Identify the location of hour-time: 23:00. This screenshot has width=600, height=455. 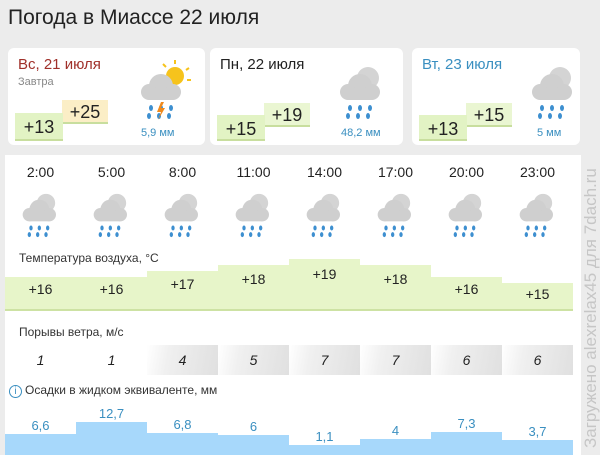
(537, 172).